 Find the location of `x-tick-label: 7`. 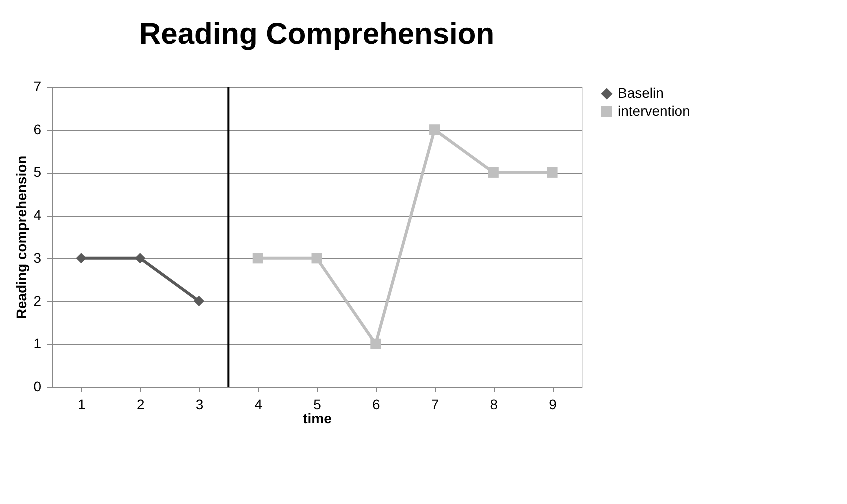

x-tick-label: 7 is located at coordinates (435, 404).